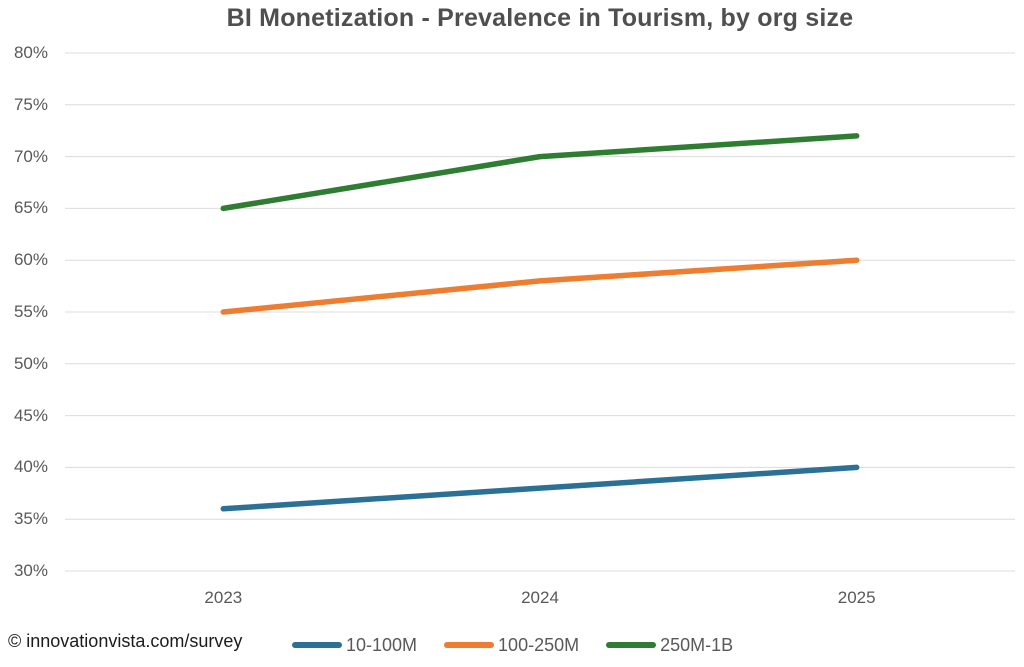 The image size is (1024, 667). Describe the element at coordinates (382, 644) in the screenshot. I see `legend-label: 10-100M` at that location.